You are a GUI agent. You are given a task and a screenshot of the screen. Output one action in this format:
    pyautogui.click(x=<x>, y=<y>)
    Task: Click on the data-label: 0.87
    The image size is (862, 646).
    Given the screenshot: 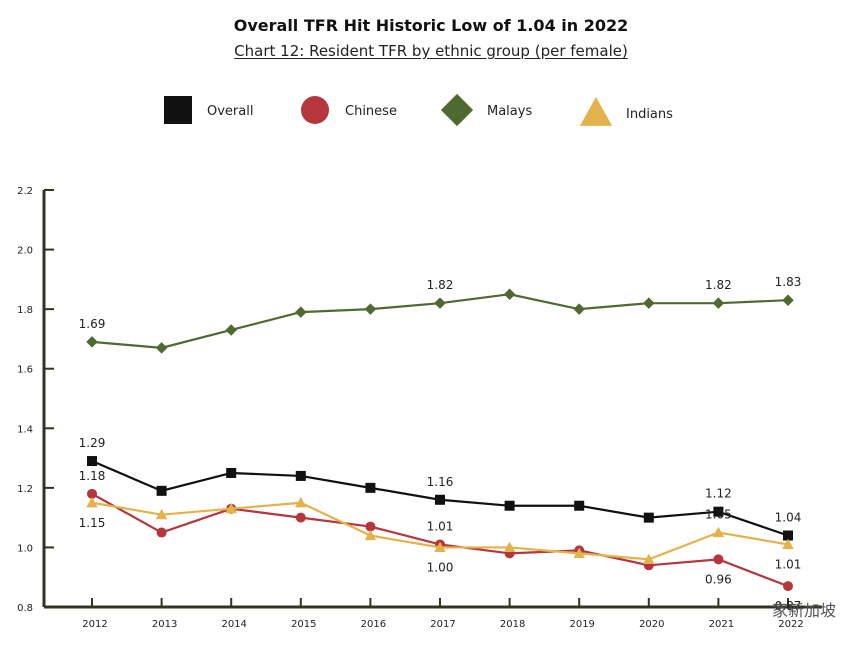 What is the action you would take?
    pyautogui.click(x=788, y=606)
    